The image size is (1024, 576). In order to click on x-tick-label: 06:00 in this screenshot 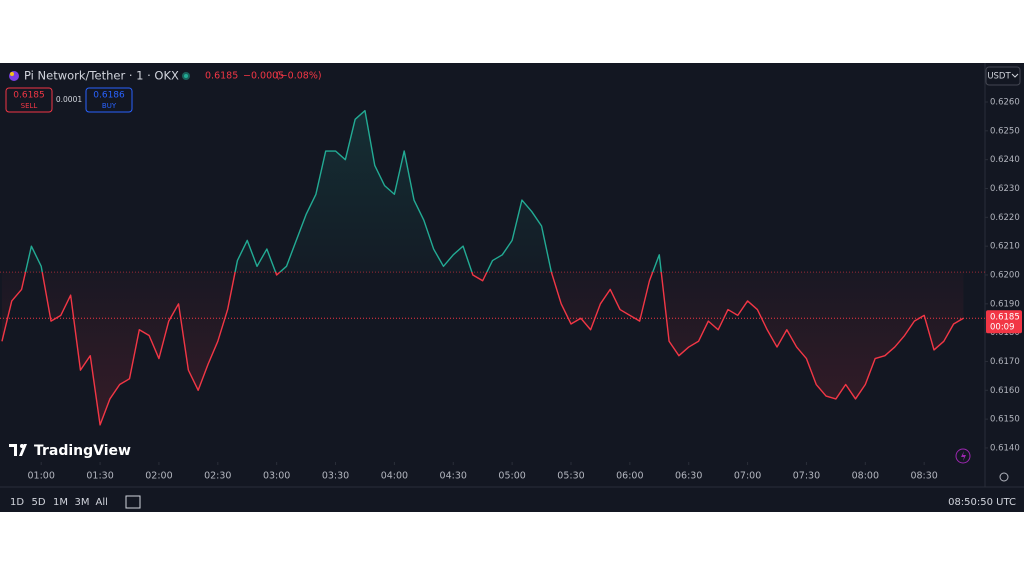, I will do `click(629, 476)`.